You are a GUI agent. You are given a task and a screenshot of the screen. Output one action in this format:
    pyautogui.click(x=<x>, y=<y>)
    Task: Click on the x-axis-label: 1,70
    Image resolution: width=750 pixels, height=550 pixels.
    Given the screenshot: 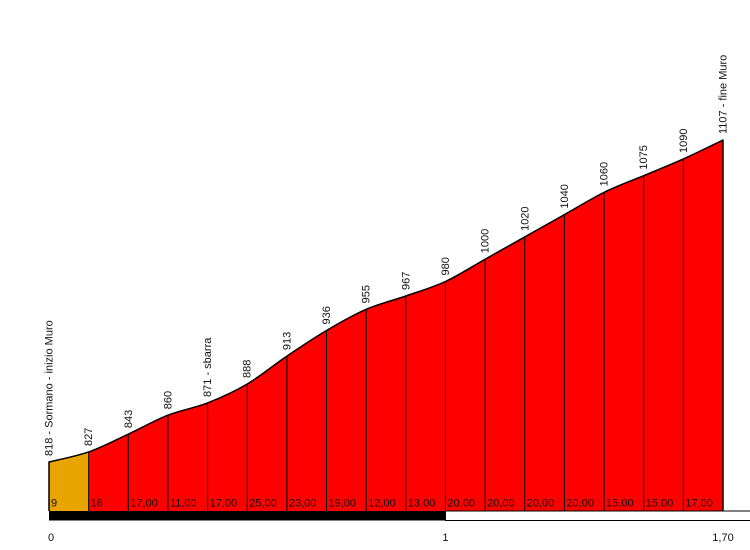 What is the action you would take?
    pyautogui.click(x=722, y=538)
    